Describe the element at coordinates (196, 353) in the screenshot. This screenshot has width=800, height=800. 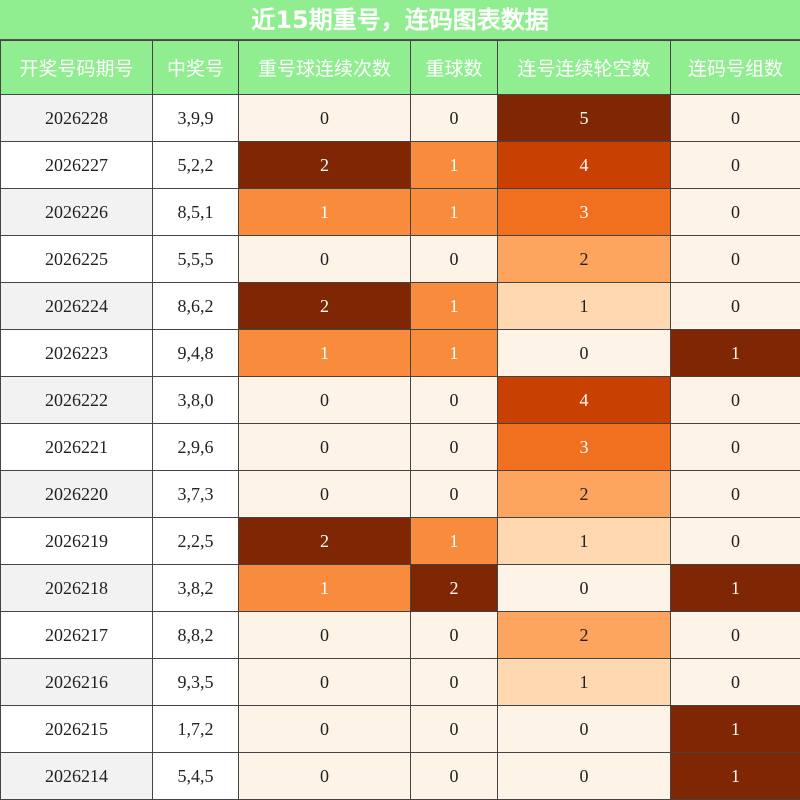
I see `numbers-cell: 9,4,8` at that location.